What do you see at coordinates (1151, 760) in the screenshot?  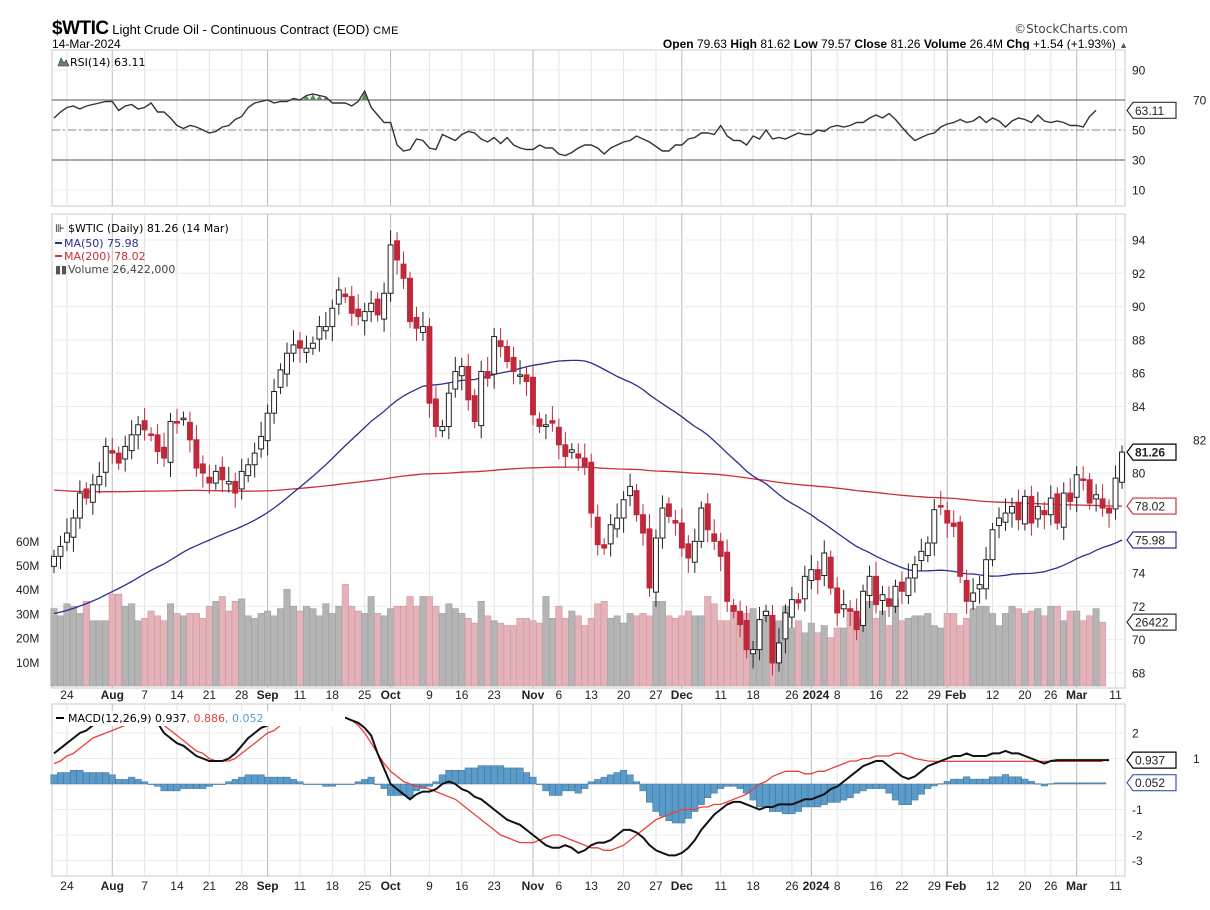 I see `macd-value-tag-box` at bounding box center [1151, 760].